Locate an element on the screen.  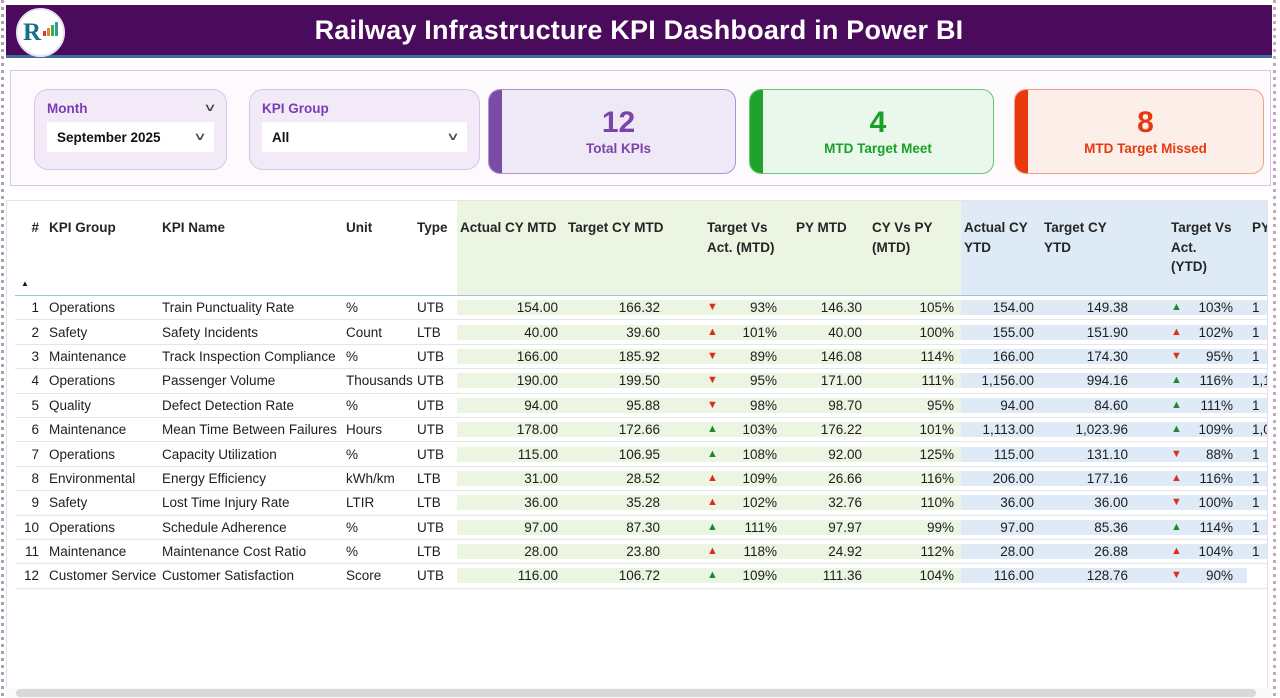
cell-cy-vs-py-mtd: 99% is located at coordinates (915, 527).